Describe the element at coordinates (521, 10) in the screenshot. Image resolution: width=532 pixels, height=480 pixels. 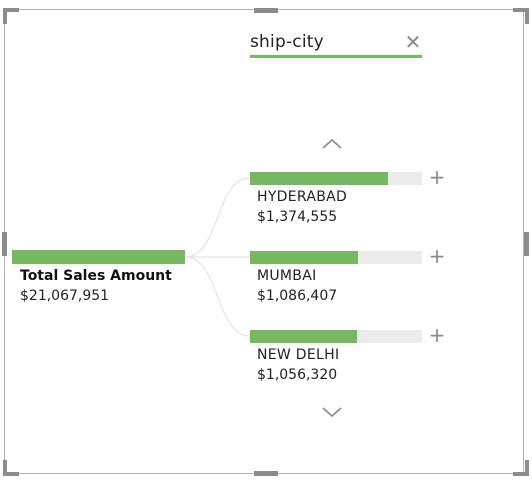
I see `resize-handle-top-right` at that location.